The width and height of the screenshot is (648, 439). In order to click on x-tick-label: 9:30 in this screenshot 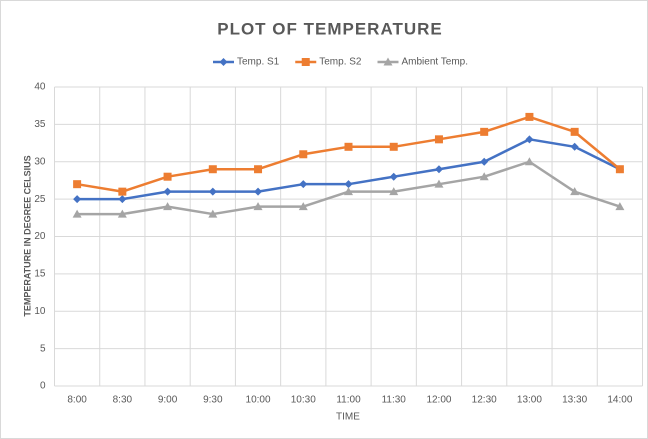, I will do `click(213, 400)`.